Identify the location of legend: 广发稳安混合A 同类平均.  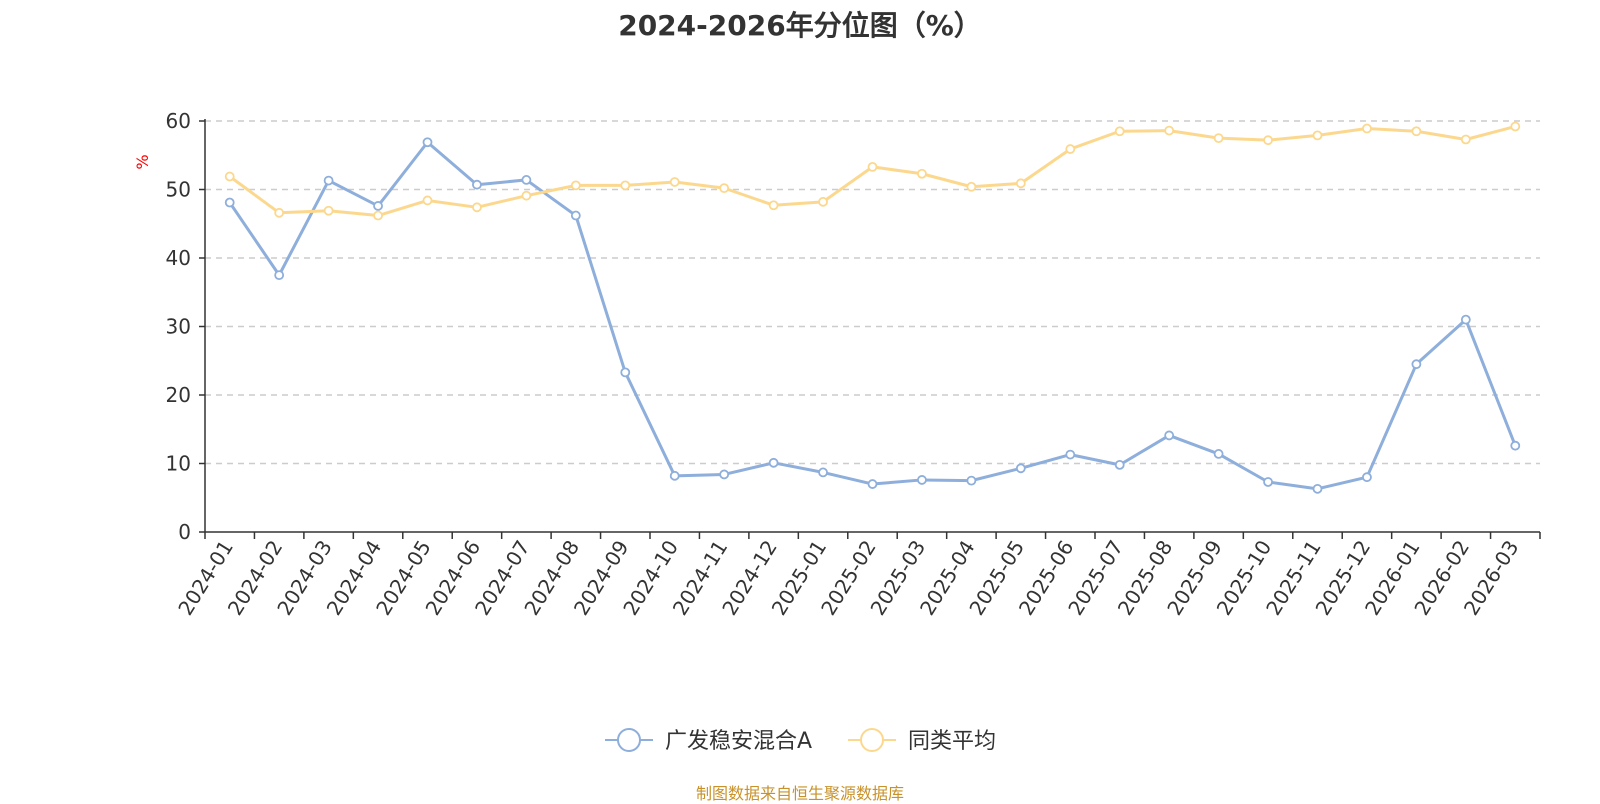
(800, 741).